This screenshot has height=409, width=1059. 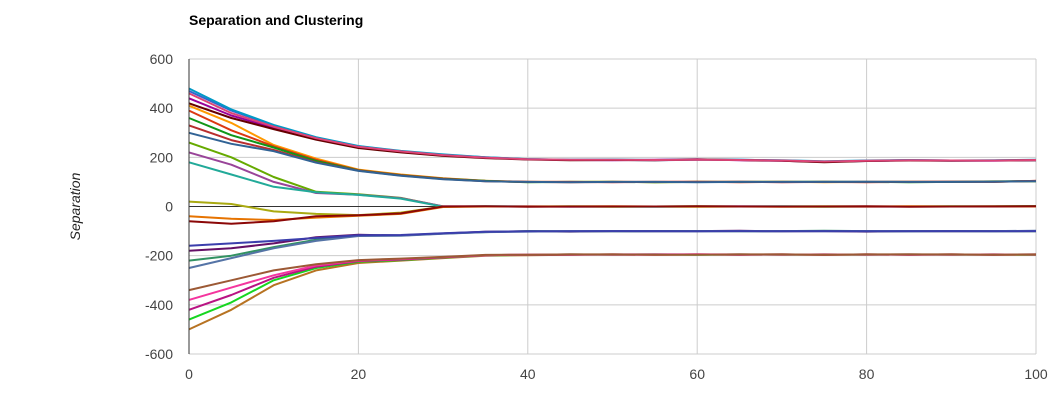 What do you see at coordinates (162, 108) in the screenshot?
I see `y-tick-label: 400` at bounding box center [162, 108].